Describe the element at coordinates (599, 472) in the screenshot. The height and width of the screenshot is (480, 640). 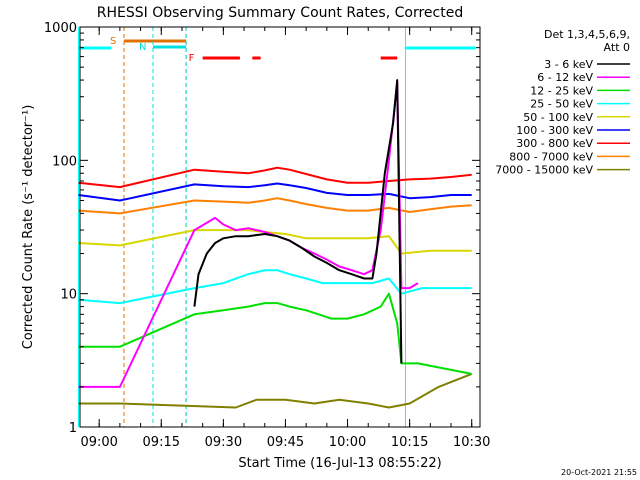
I see `timestamp: 20-Oct-2021 21:55` at that location.